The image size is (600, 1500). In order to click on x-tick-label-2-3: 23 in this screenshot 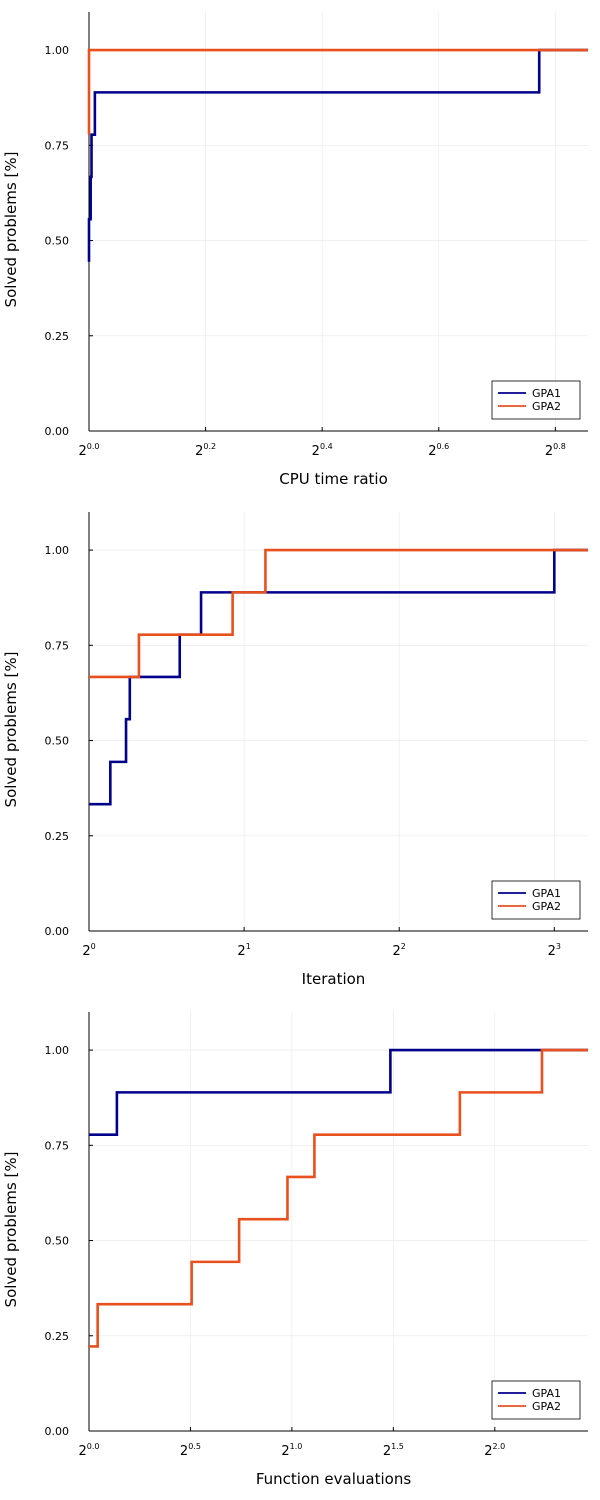, I will do `click(554, 950)`.